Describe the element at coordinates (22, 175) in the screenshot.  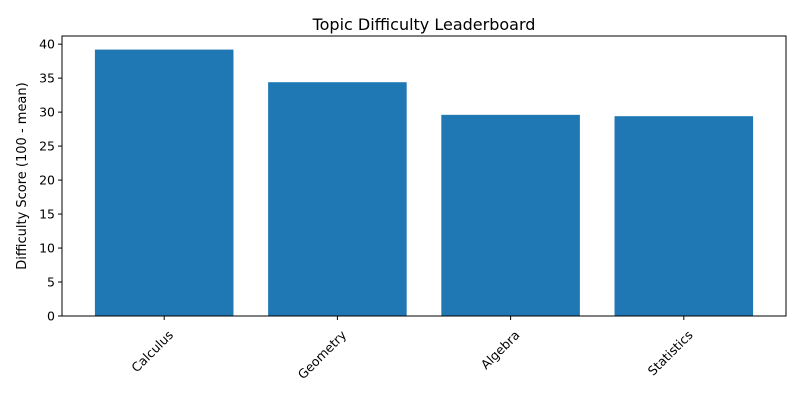
I see `y-axis-label: Difficulty Score (100 - mean)` at that location.